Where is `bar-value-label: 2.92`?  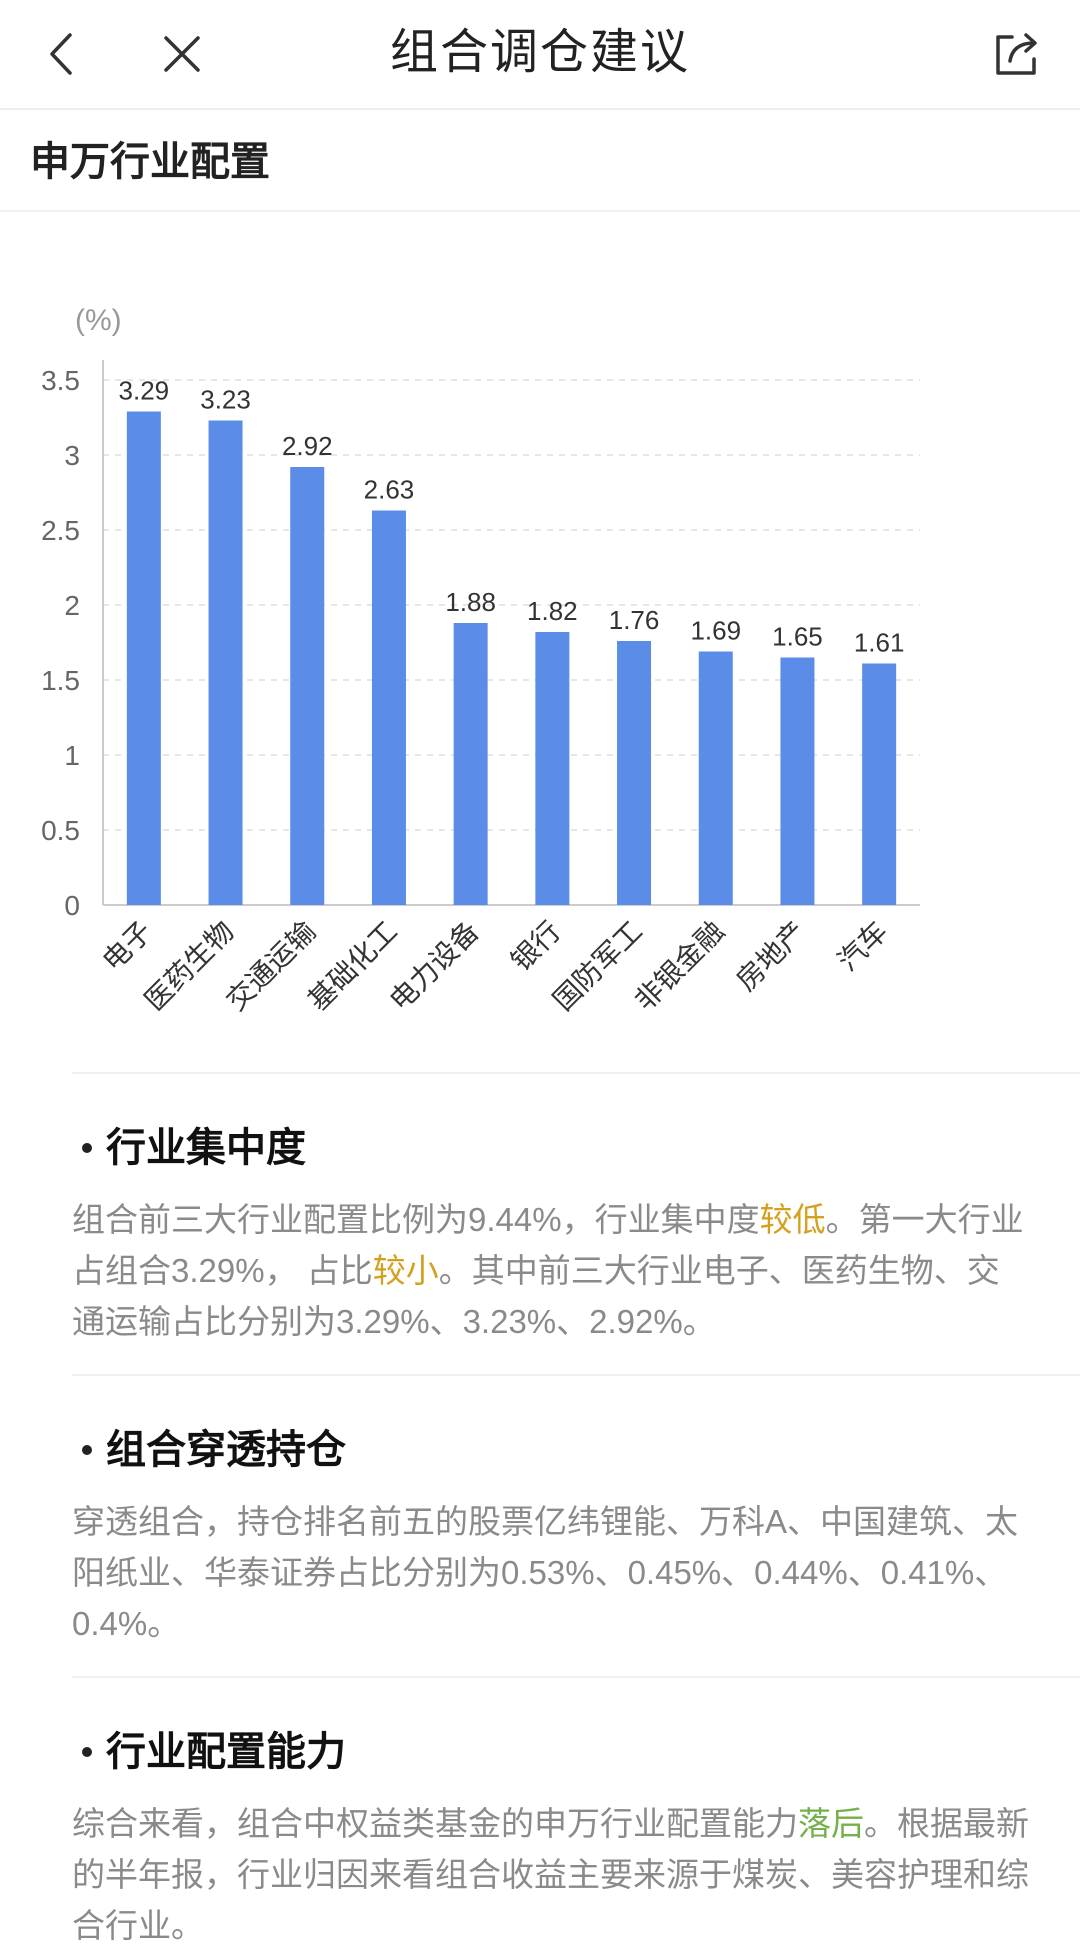 bar-value-label: 2.92 is located at coordinates (307, 446).